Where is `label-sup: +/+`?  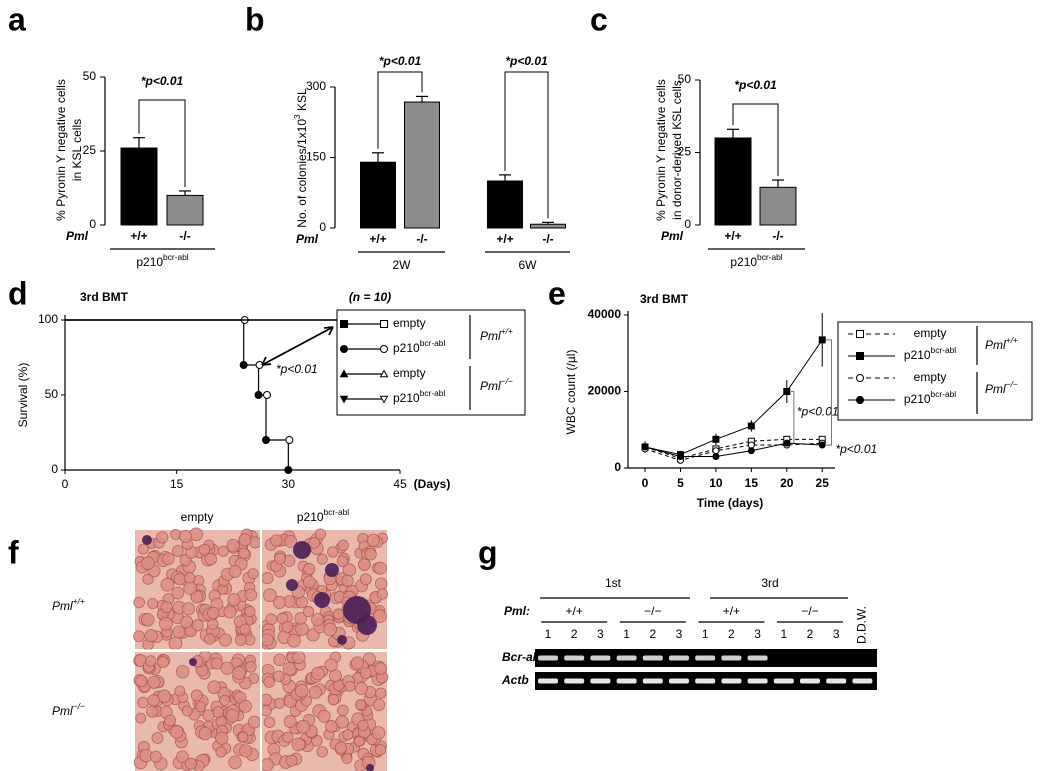
label-sup: +/+ is located at coordinates (1012, 340).